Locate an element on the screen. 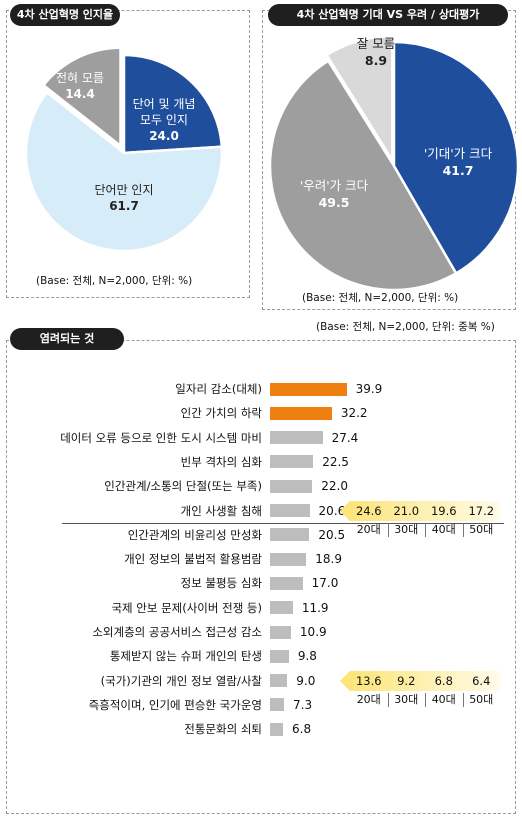 This screenshot has height=820, width=522. bar-value-label: 27.4 is located at coordinates (345, 437).